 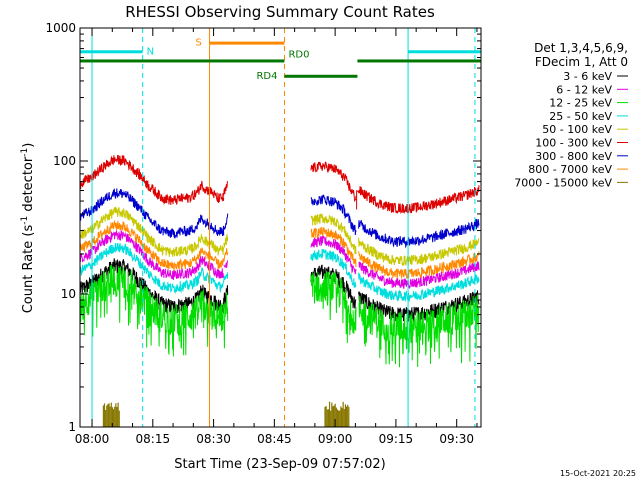 I want to click on x-tick-label-0: 08:00, so click(x=92, y=439).